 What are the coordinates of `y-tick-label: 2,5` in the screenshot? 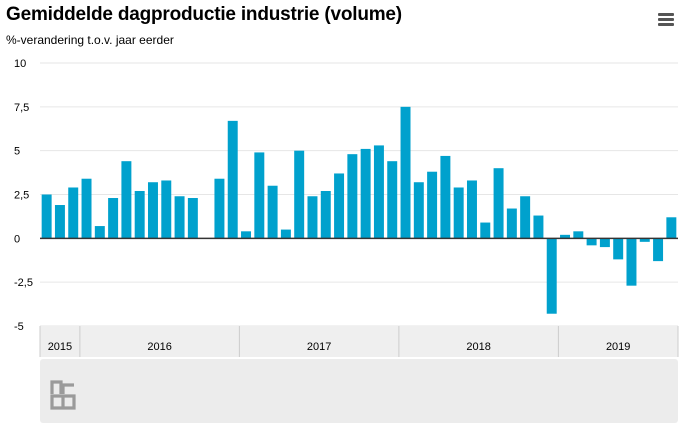 It's located at (21, 196).